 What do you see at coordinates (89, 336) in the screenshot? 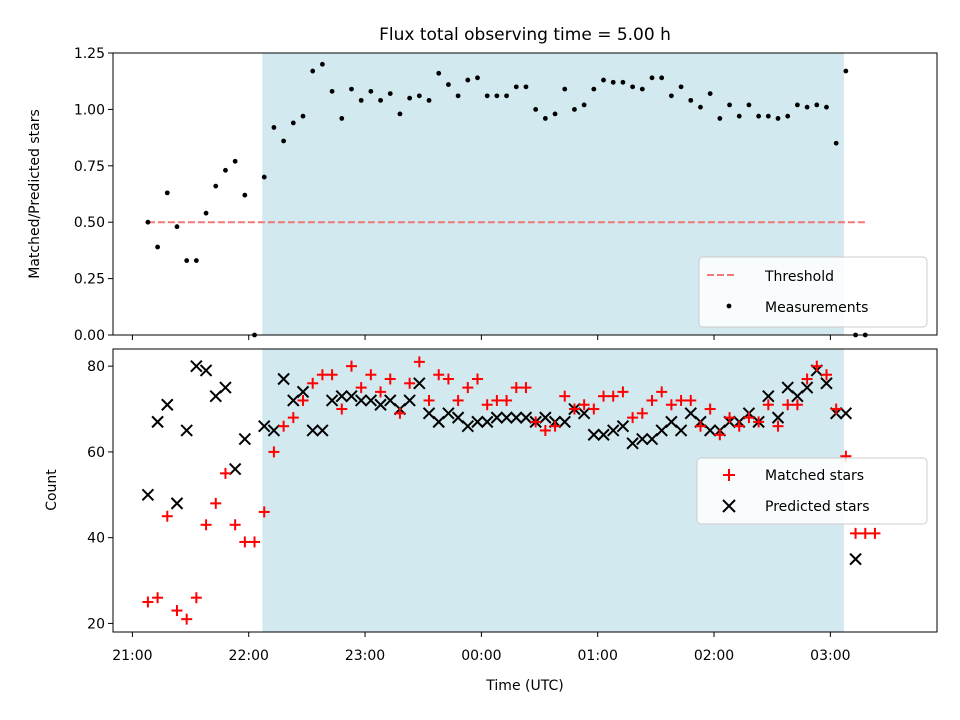
I see `y-tick-label: 0.00` at bounding box center [89, 336].